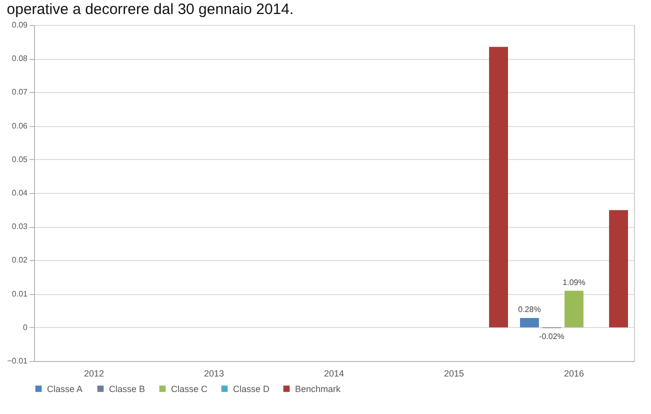  Describe the element at coordinates (150, 9) in the screenshot. I see `text: operative a decorrere dal 30 gennaio 2014.` at that location.